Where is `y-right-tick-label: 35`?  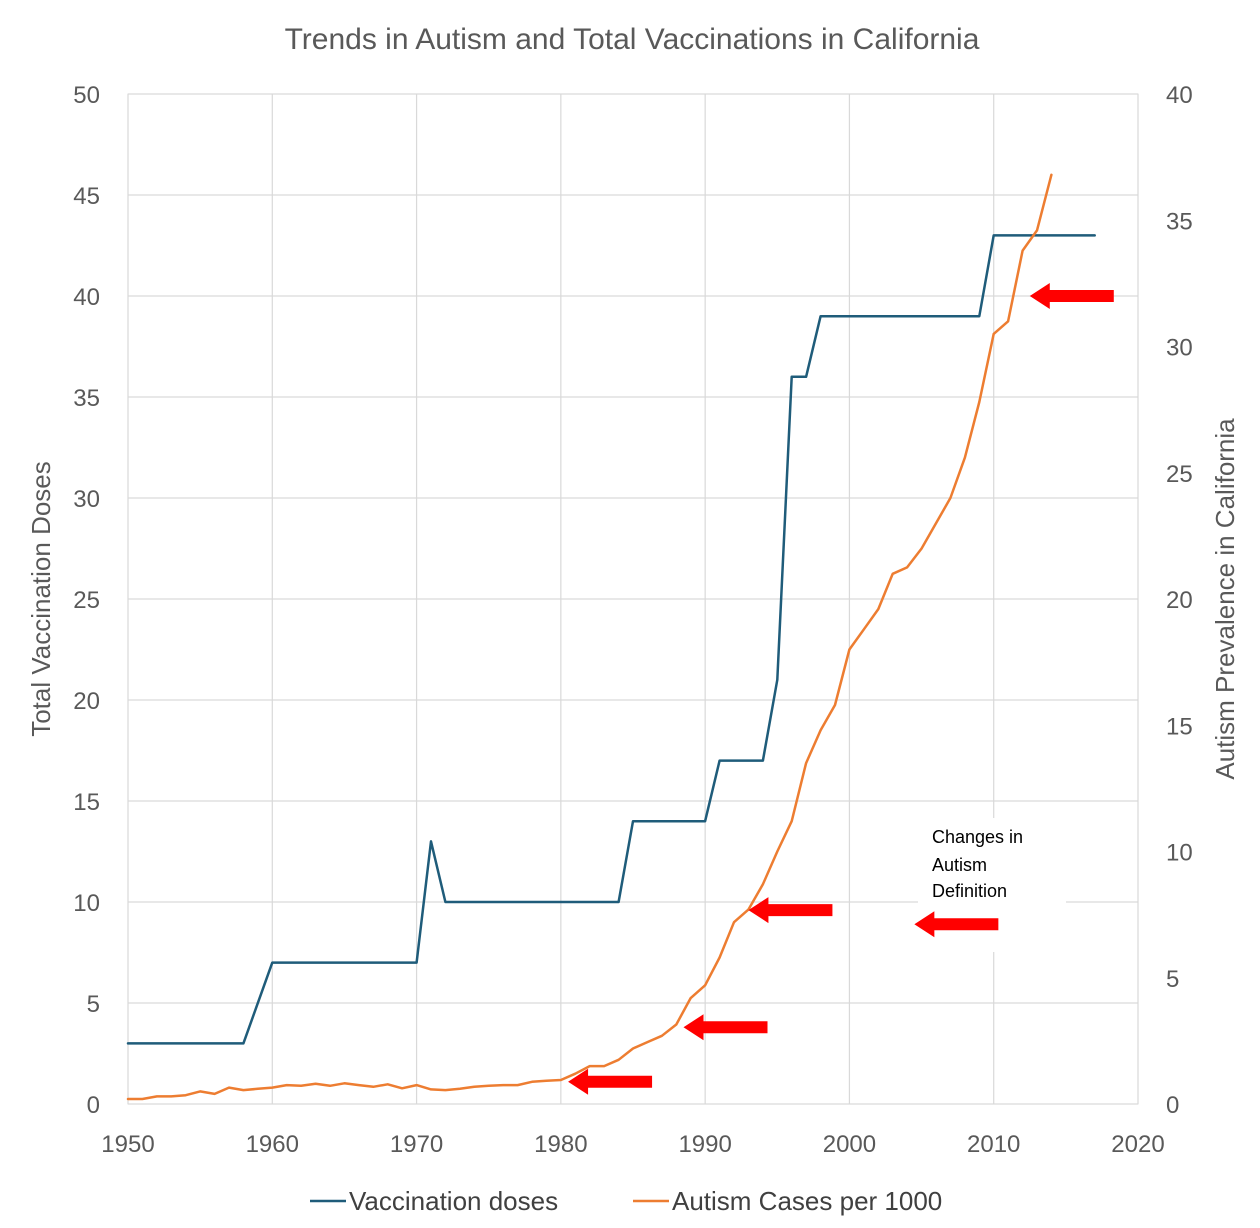 y-right-tick-label: 35 is located at coordinates (1179, 221).